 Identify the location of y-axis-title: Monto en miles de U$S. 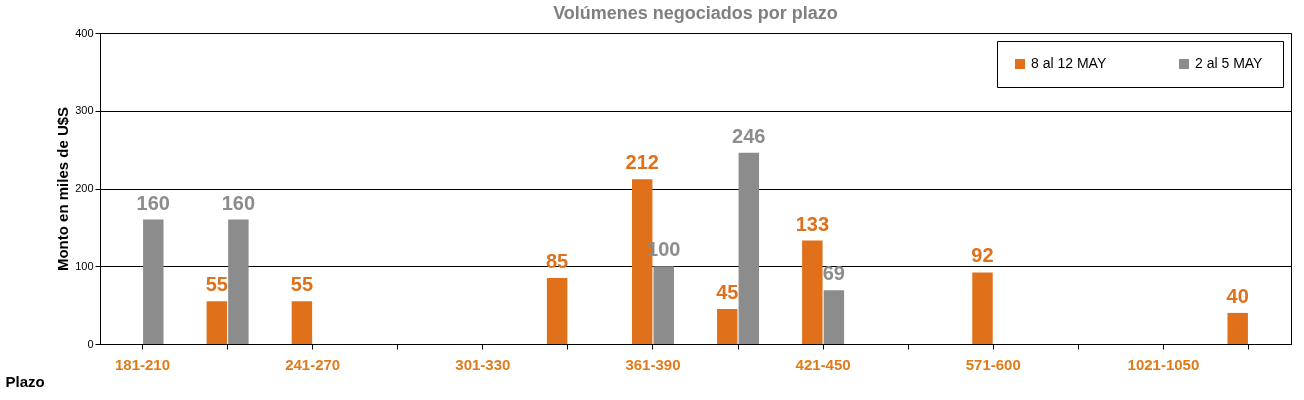
(63, 189).